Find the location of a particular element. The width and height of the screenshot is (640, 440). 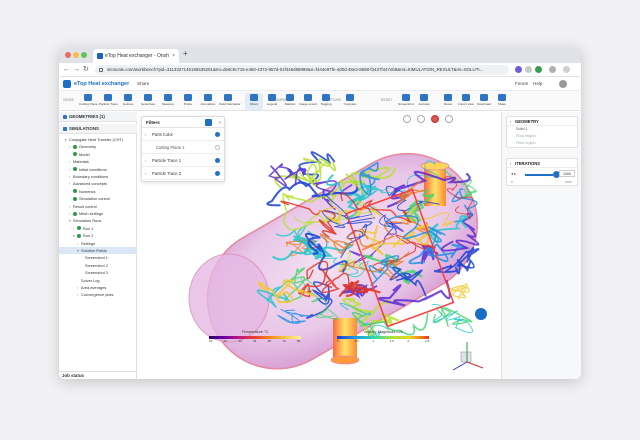

toolbar-button-download: Download is located at coordinates (484, 101).